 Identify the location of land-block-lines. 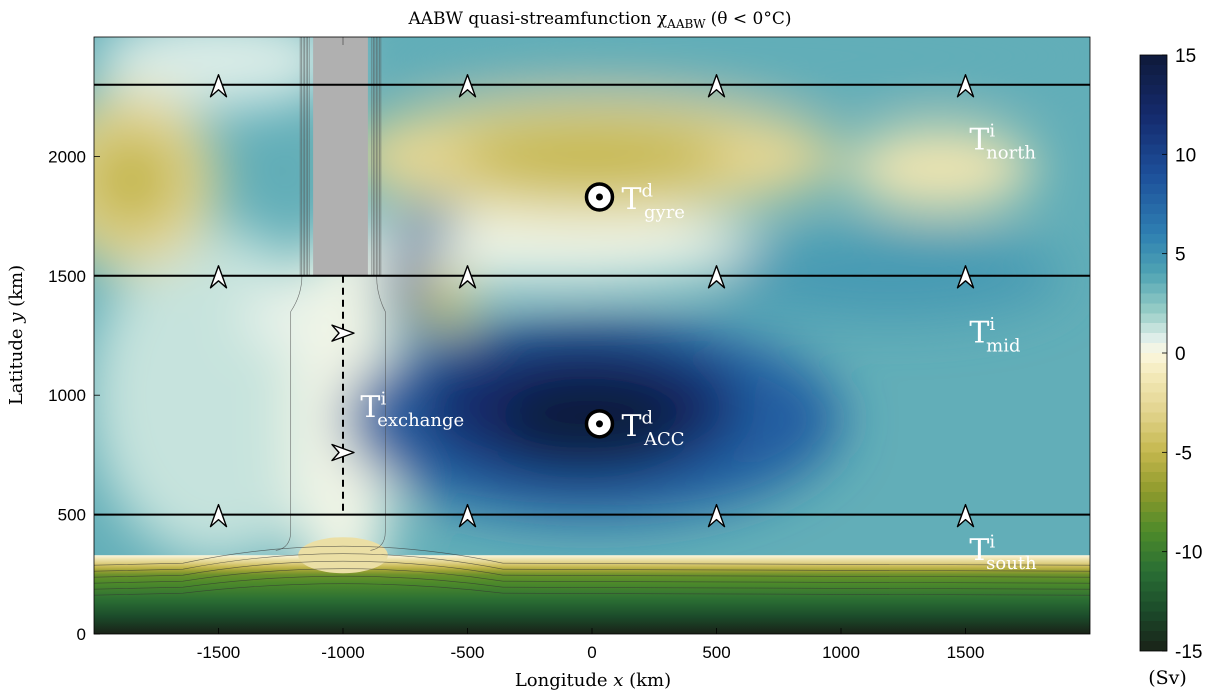
(340, 156).